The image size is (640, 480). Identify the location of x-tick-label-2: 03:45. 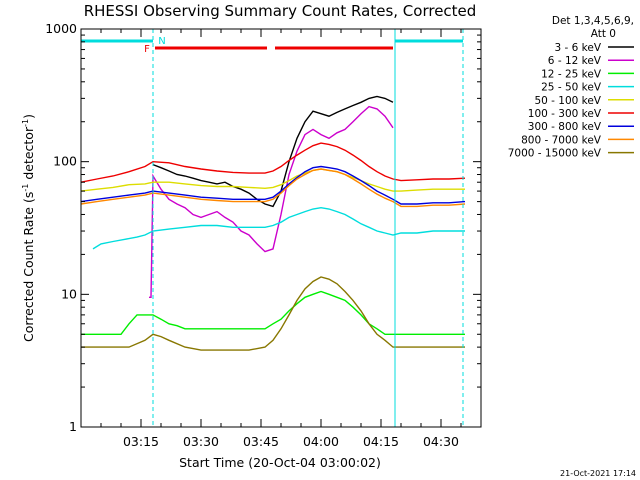
(261, 441).